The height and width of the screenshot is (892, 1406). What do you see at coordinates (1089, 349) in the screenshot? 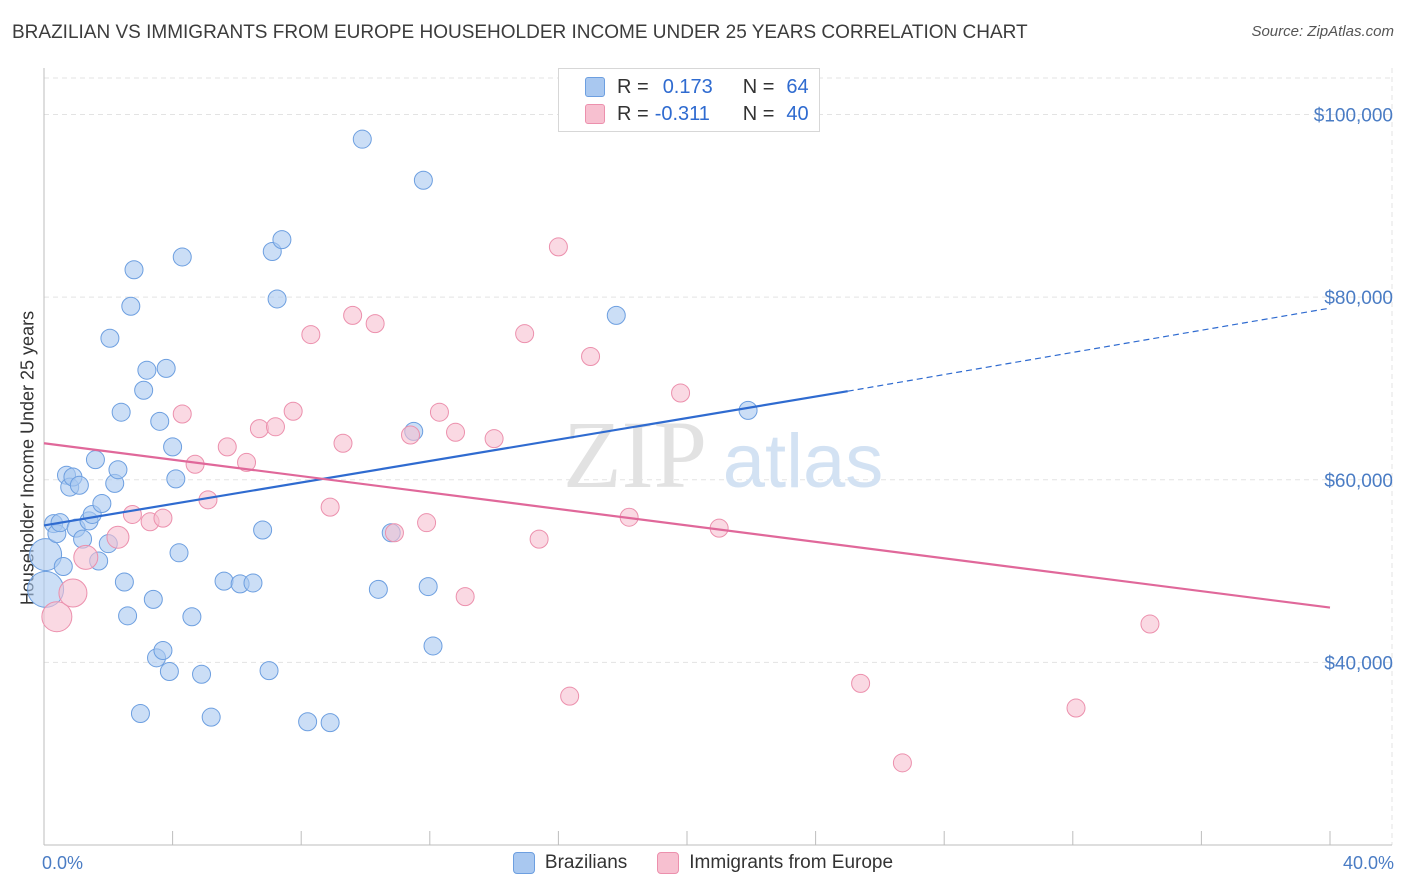
I see `trend-line-extension` at bounding box center [1089, 349].